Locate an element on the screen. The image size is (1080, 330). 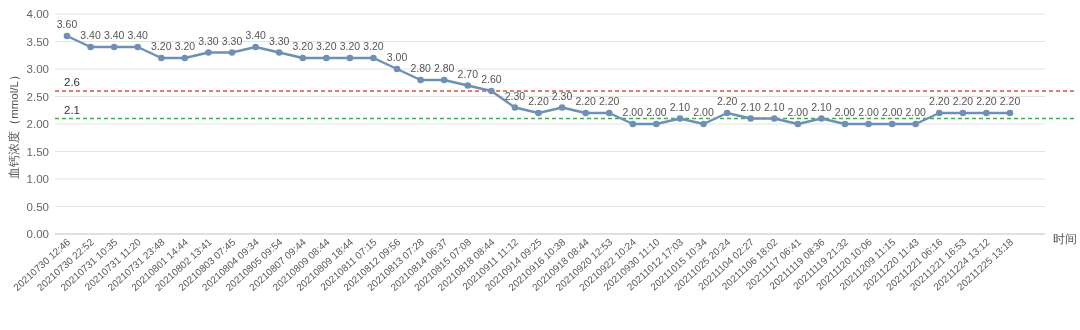
y-tick-label: 1.00 is located at coordinates (37, 179).